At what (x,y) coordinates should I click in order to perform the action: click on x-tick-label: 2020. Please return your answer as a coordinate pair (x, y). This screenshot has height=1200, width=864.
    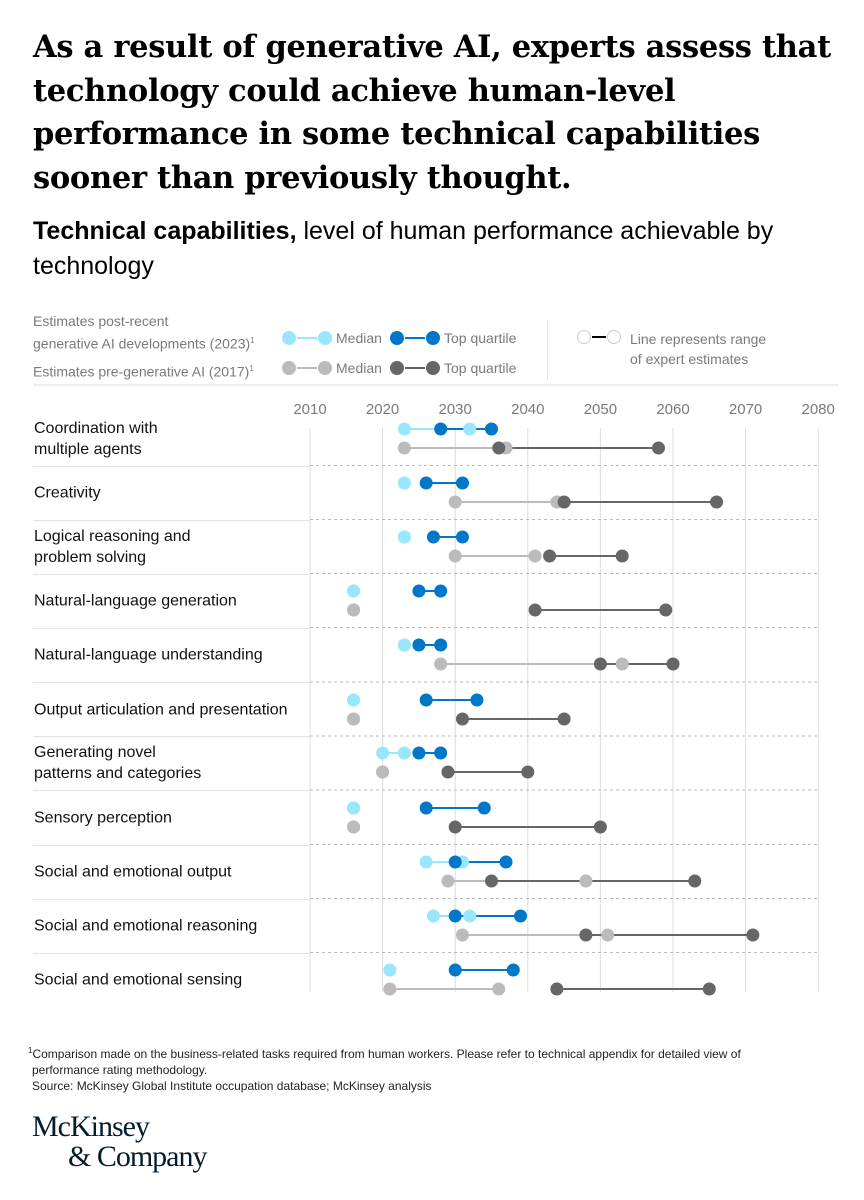
    Looking at the image, I should click on (382, 409).